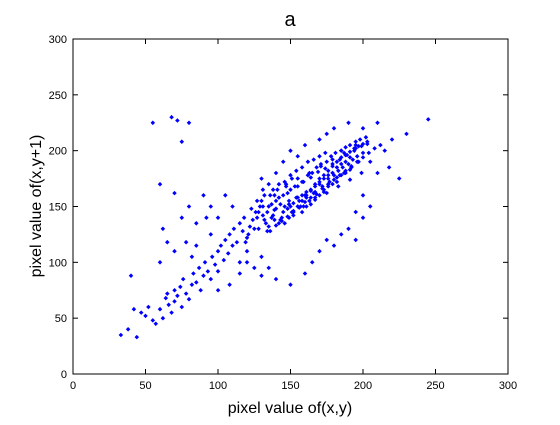 This screenshot has height=425, width=560. Describe the element at coordinates (290, 386) in the screenshot. I see `x-tick-label: 150` at that location.